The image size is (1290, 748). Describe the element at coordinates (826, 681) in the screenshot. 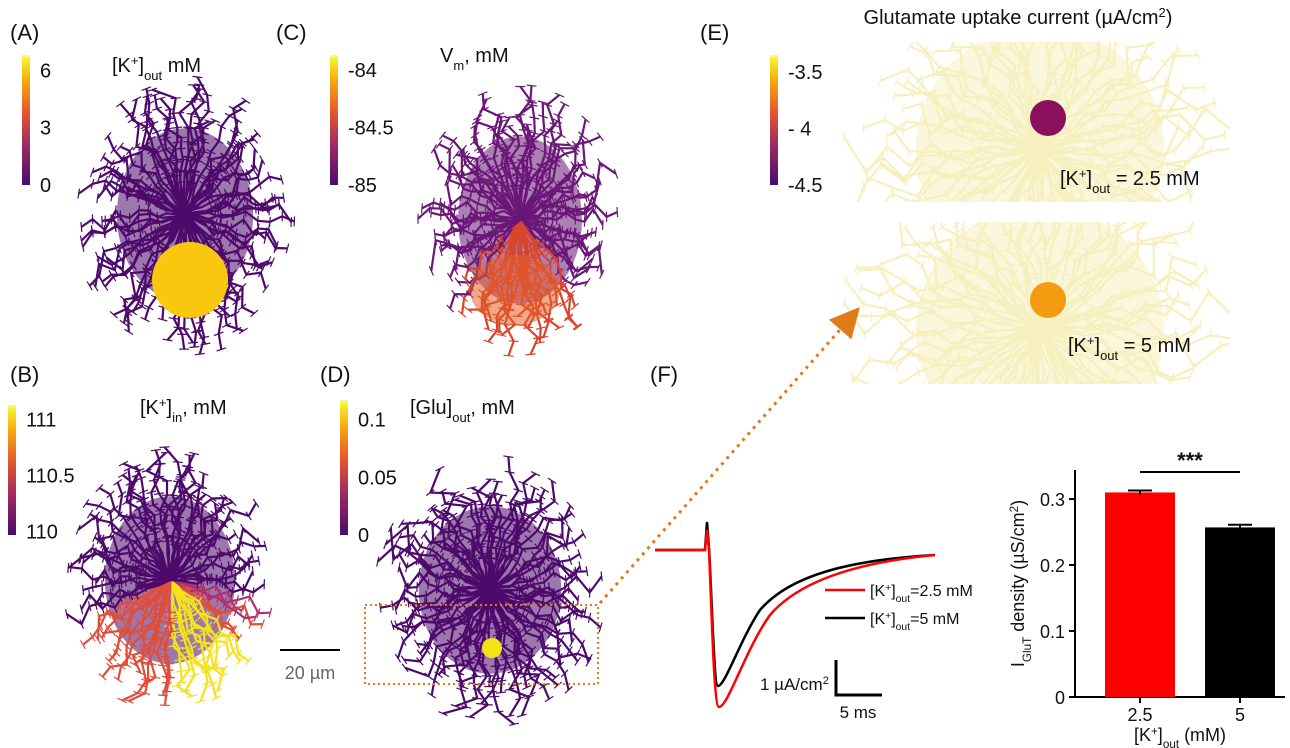

I see `scale-label-part: 2` at that location.